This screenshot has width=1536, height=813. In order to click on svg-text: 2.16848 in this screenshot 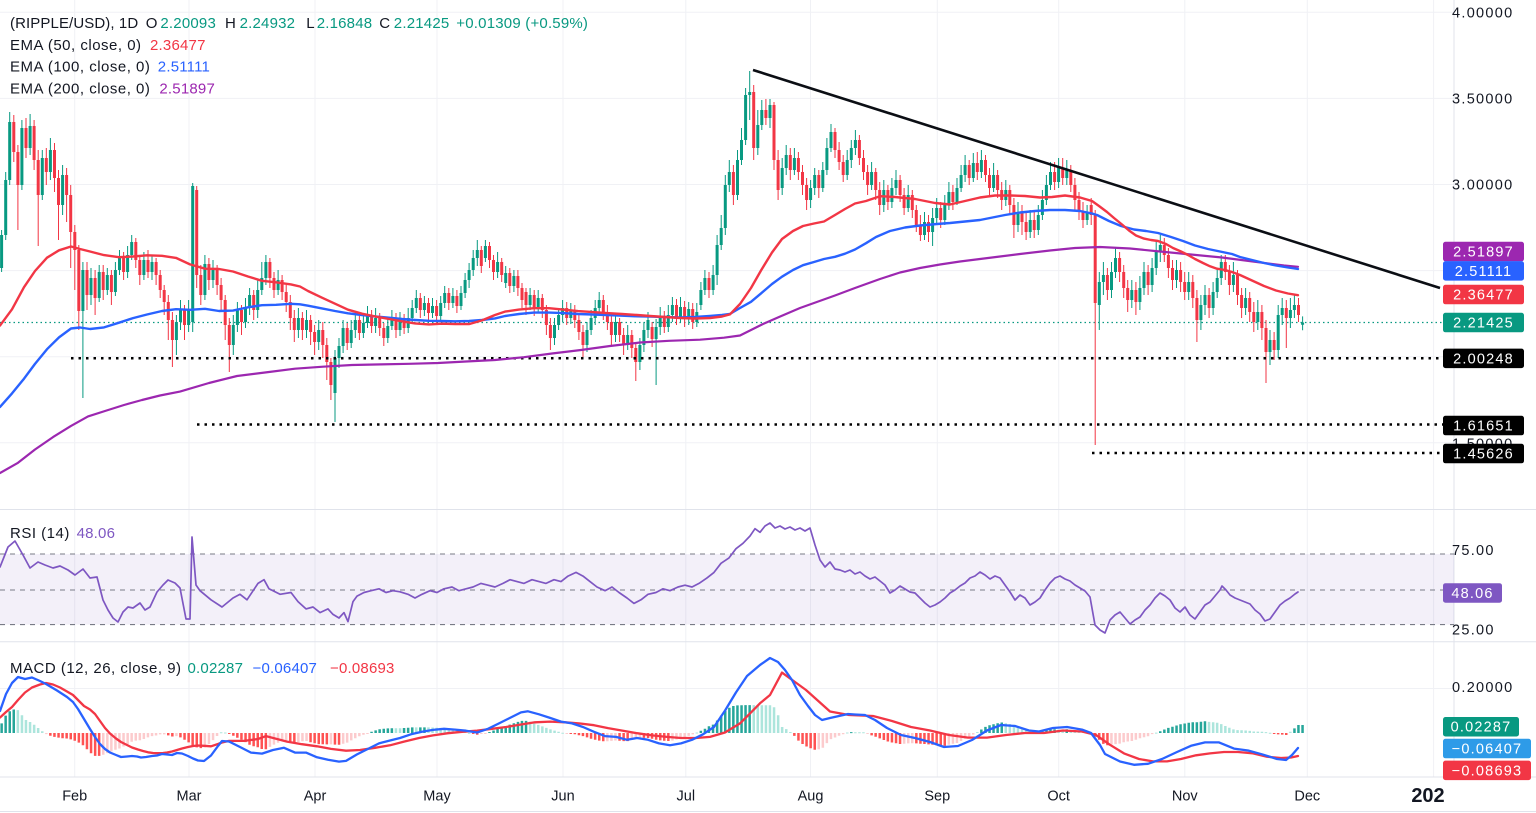, I will do `click(345, 23)`.